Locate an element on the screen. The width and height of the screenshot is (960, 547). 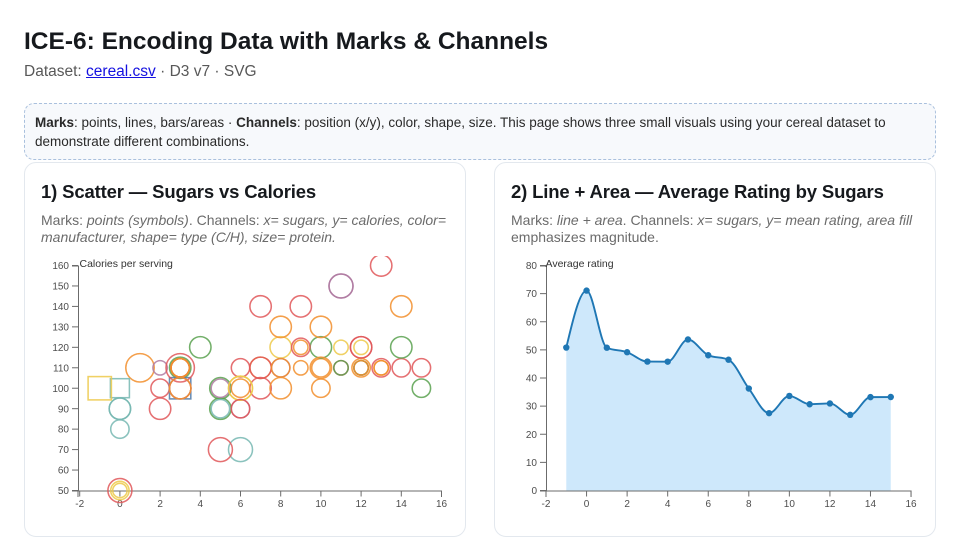
svg-text: 30 is located at coordinates (532, 406).